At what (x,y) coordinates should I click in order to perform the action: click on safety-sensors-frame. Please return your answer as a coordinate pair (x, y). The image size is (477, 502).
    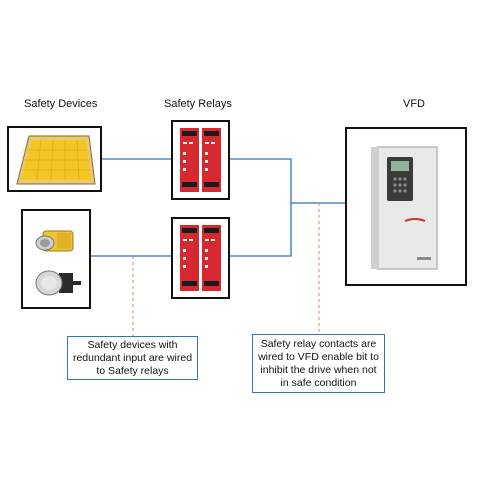
    Looking at the image, I should click on (56, 259).